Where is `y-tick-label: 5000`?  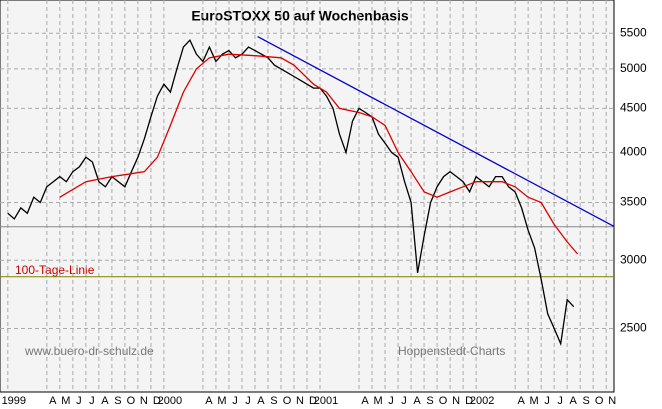 y-tick-label: 5000 is located at coordinates (633, 68).